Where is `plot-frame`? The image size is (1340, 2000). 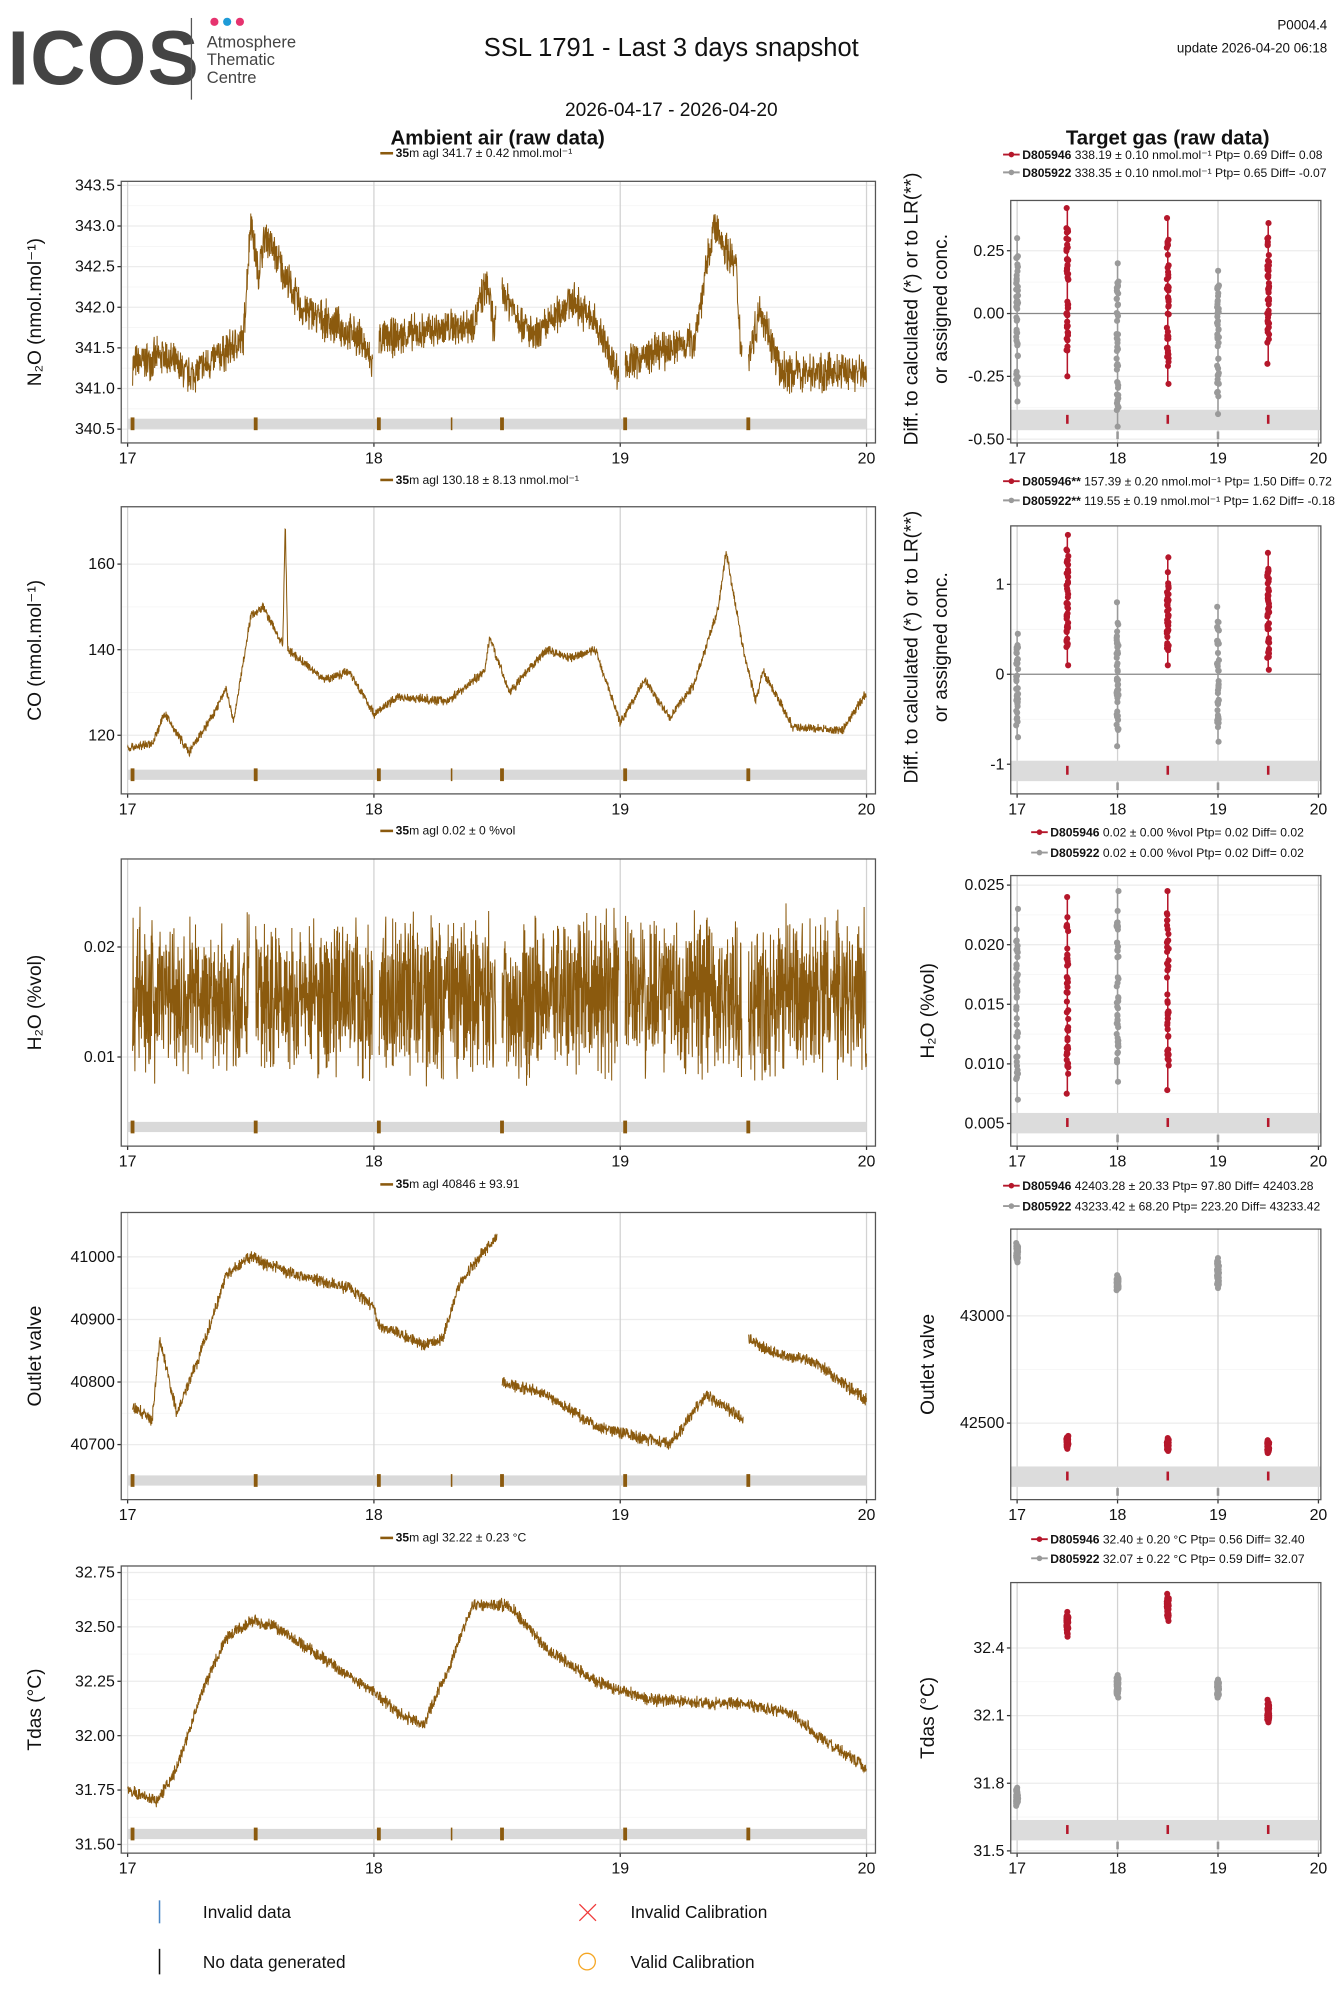 plot-frame is located at coordinates (1166, 660).